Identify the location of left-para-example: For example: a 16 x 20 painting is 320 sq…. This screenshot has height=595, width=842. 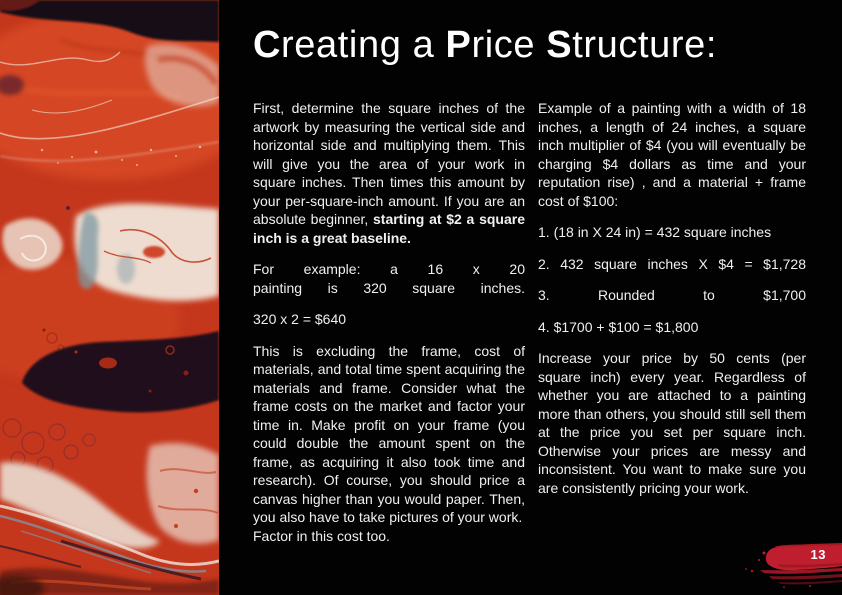
(389, 278).